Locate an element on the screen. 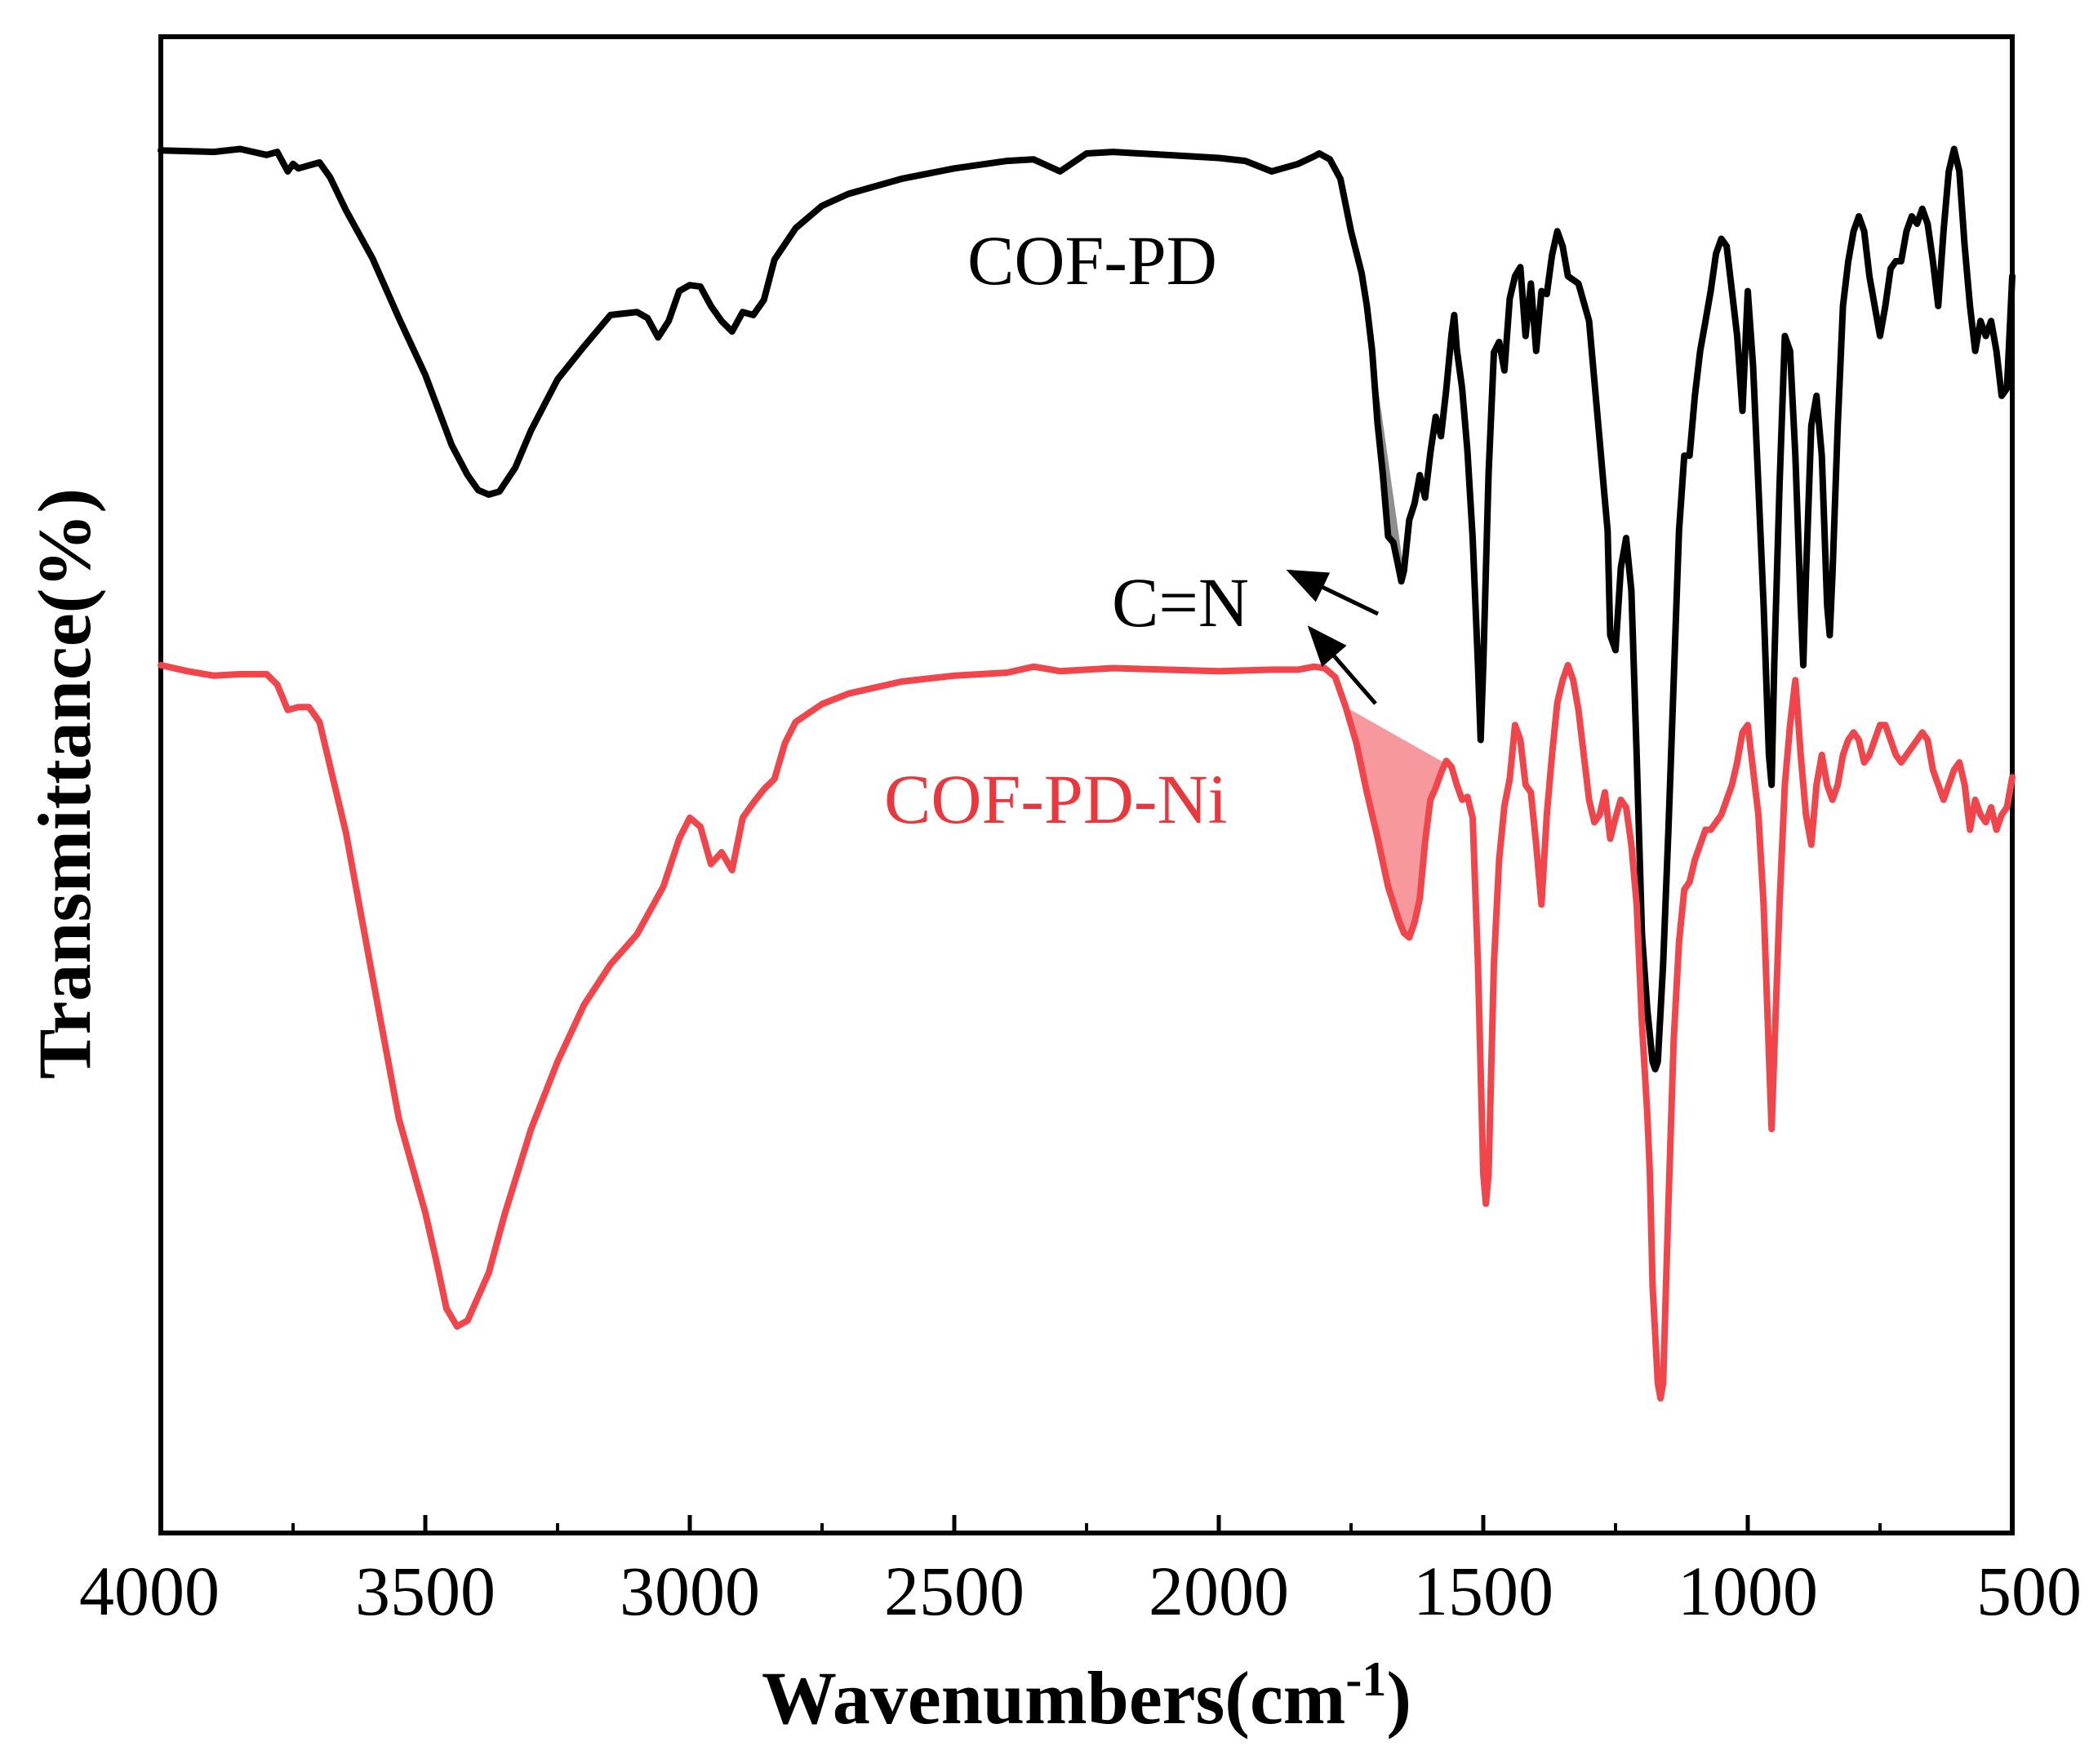 Image resolution: width=2089 pixels, height=1764 pixels. x-tick-label-1000: 1000 is located at coordinates (1748, 1591).